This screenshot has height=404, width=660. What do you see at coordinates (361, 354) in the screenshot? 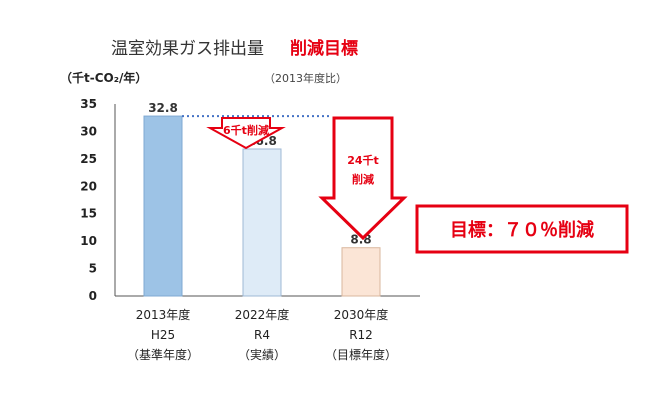
I see `x-category-desc: （目標年度）` at bounding box center [361, 354].